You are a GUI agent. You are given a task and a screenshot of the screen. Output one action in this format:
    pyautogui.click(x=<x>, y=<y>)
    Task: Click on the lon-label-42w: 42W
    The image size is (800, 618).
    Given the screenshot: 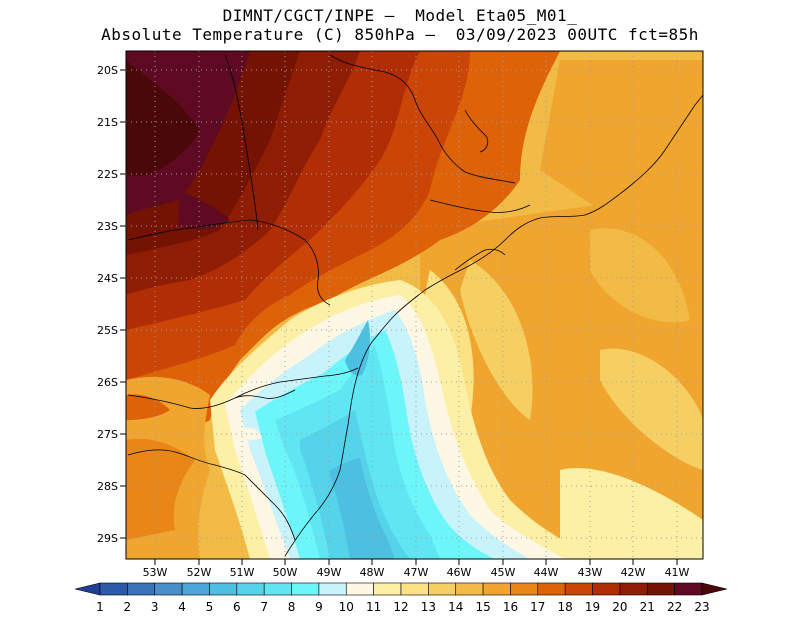 What is the action you would take?
    pyautogui.click(x=633, y=572)
    